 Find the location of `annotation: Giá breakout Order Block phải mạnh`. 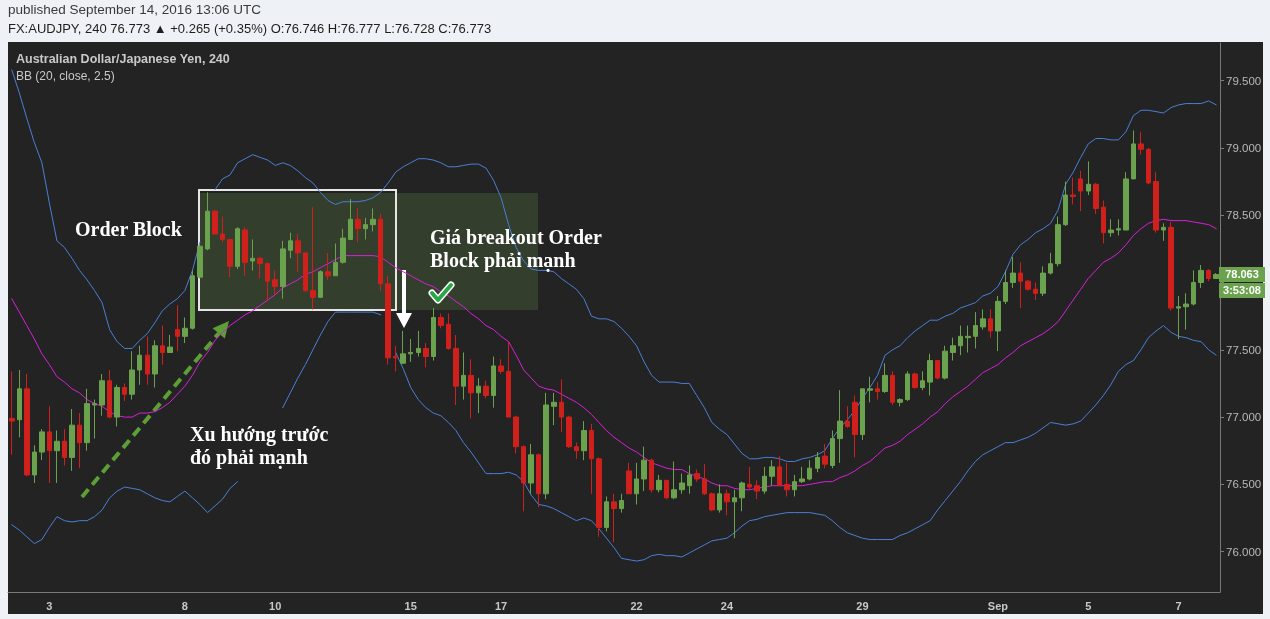

annotation: Giá breakout Order Block phải mạnh is located at coordinates (516, 249).